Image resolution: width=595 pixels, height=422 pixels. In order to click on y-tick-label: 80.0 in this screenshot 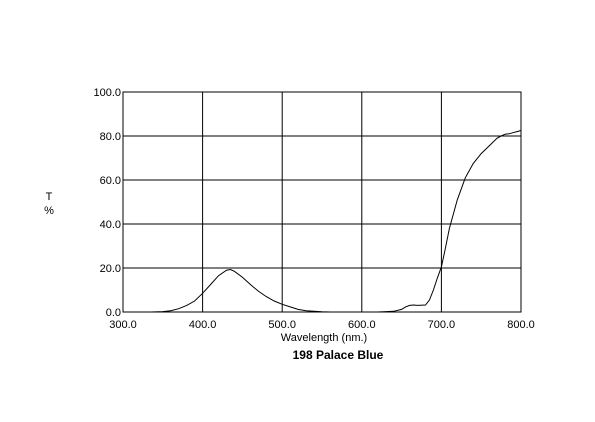, I will do `click(110, 137)`.